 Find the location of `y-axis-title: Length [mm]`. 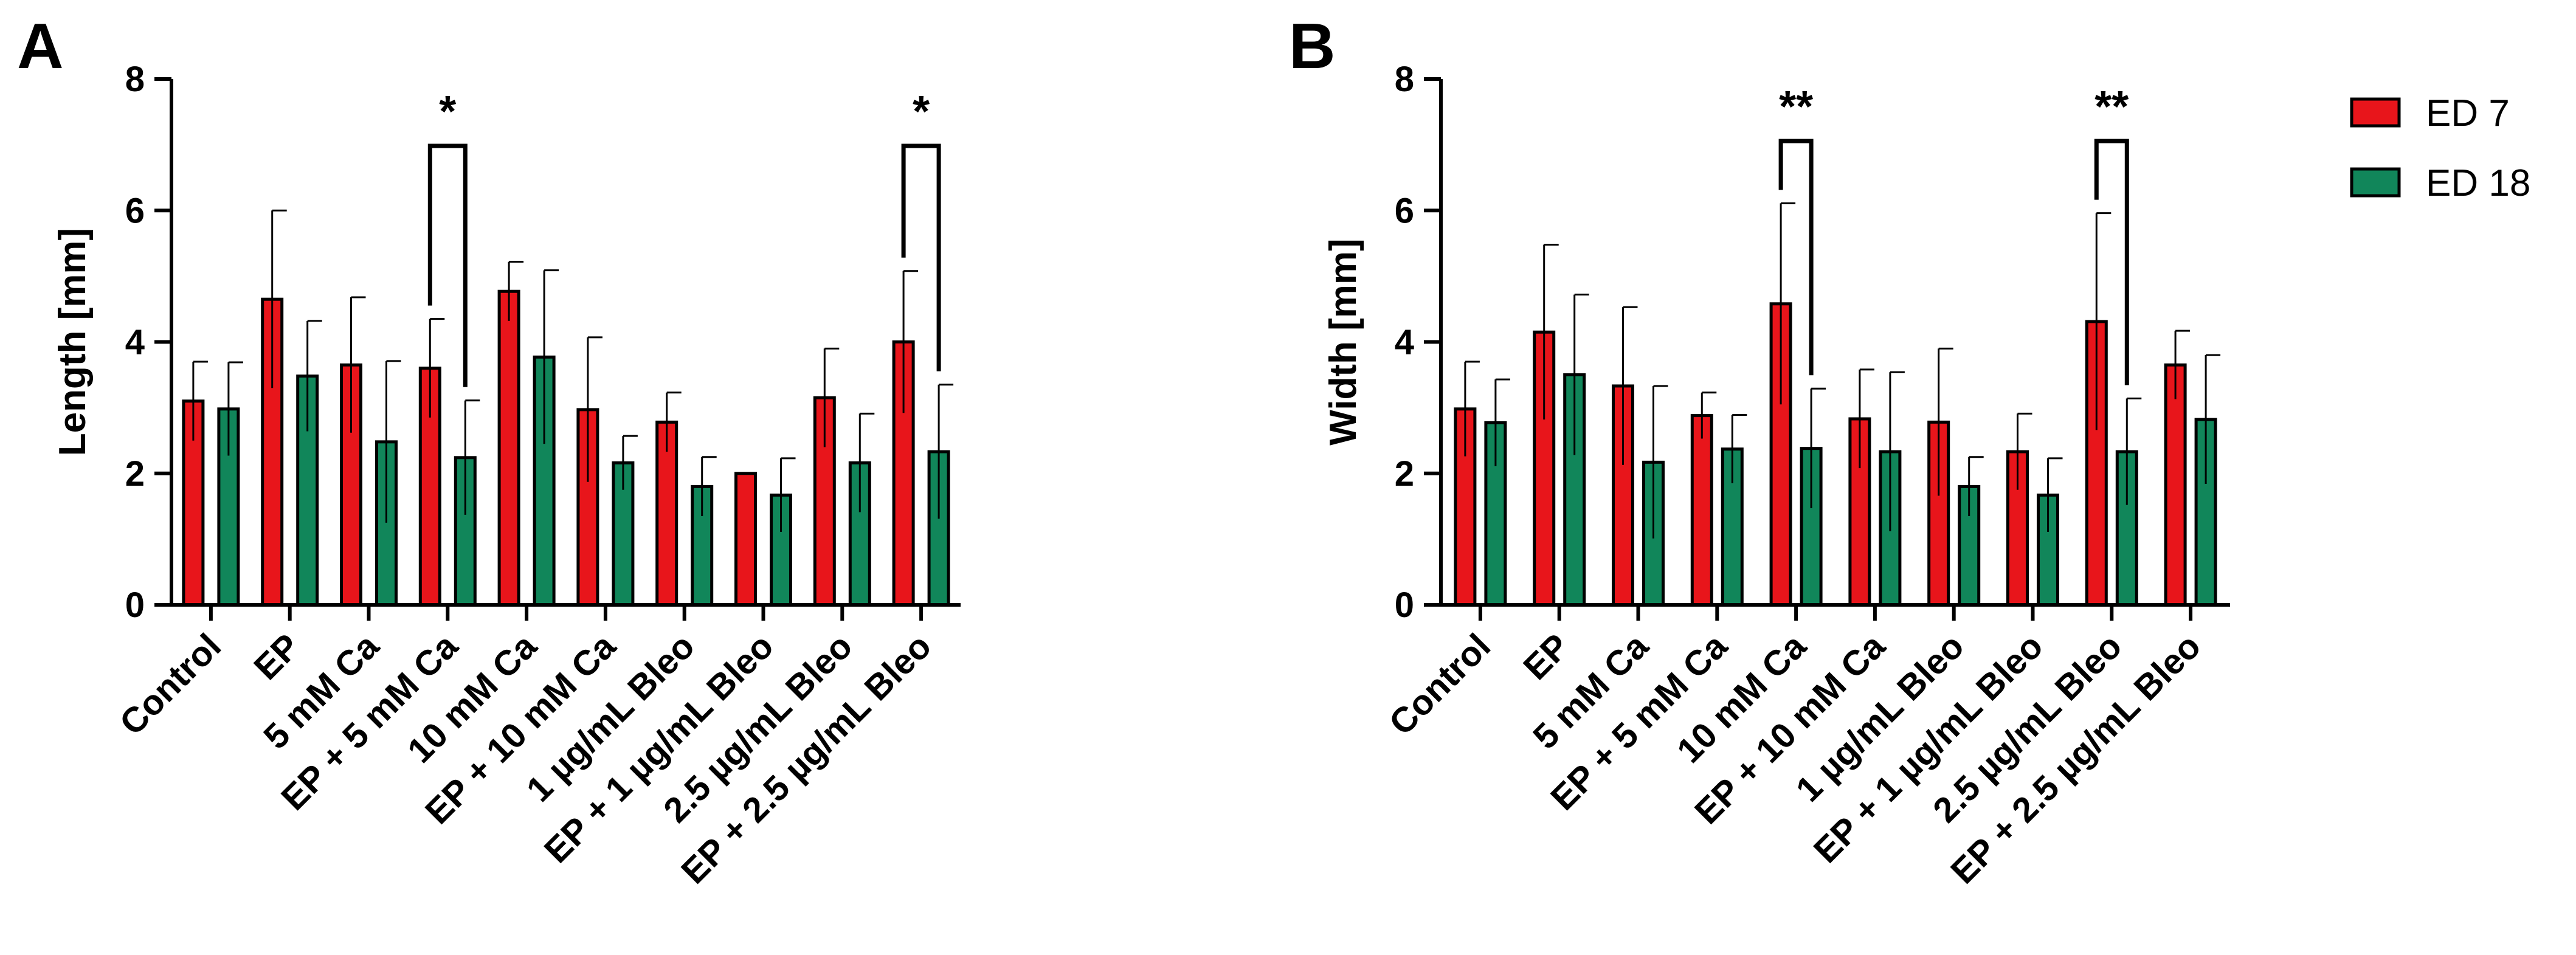

y-axis-title: Length [mm] is located at coordinates (73, 342).